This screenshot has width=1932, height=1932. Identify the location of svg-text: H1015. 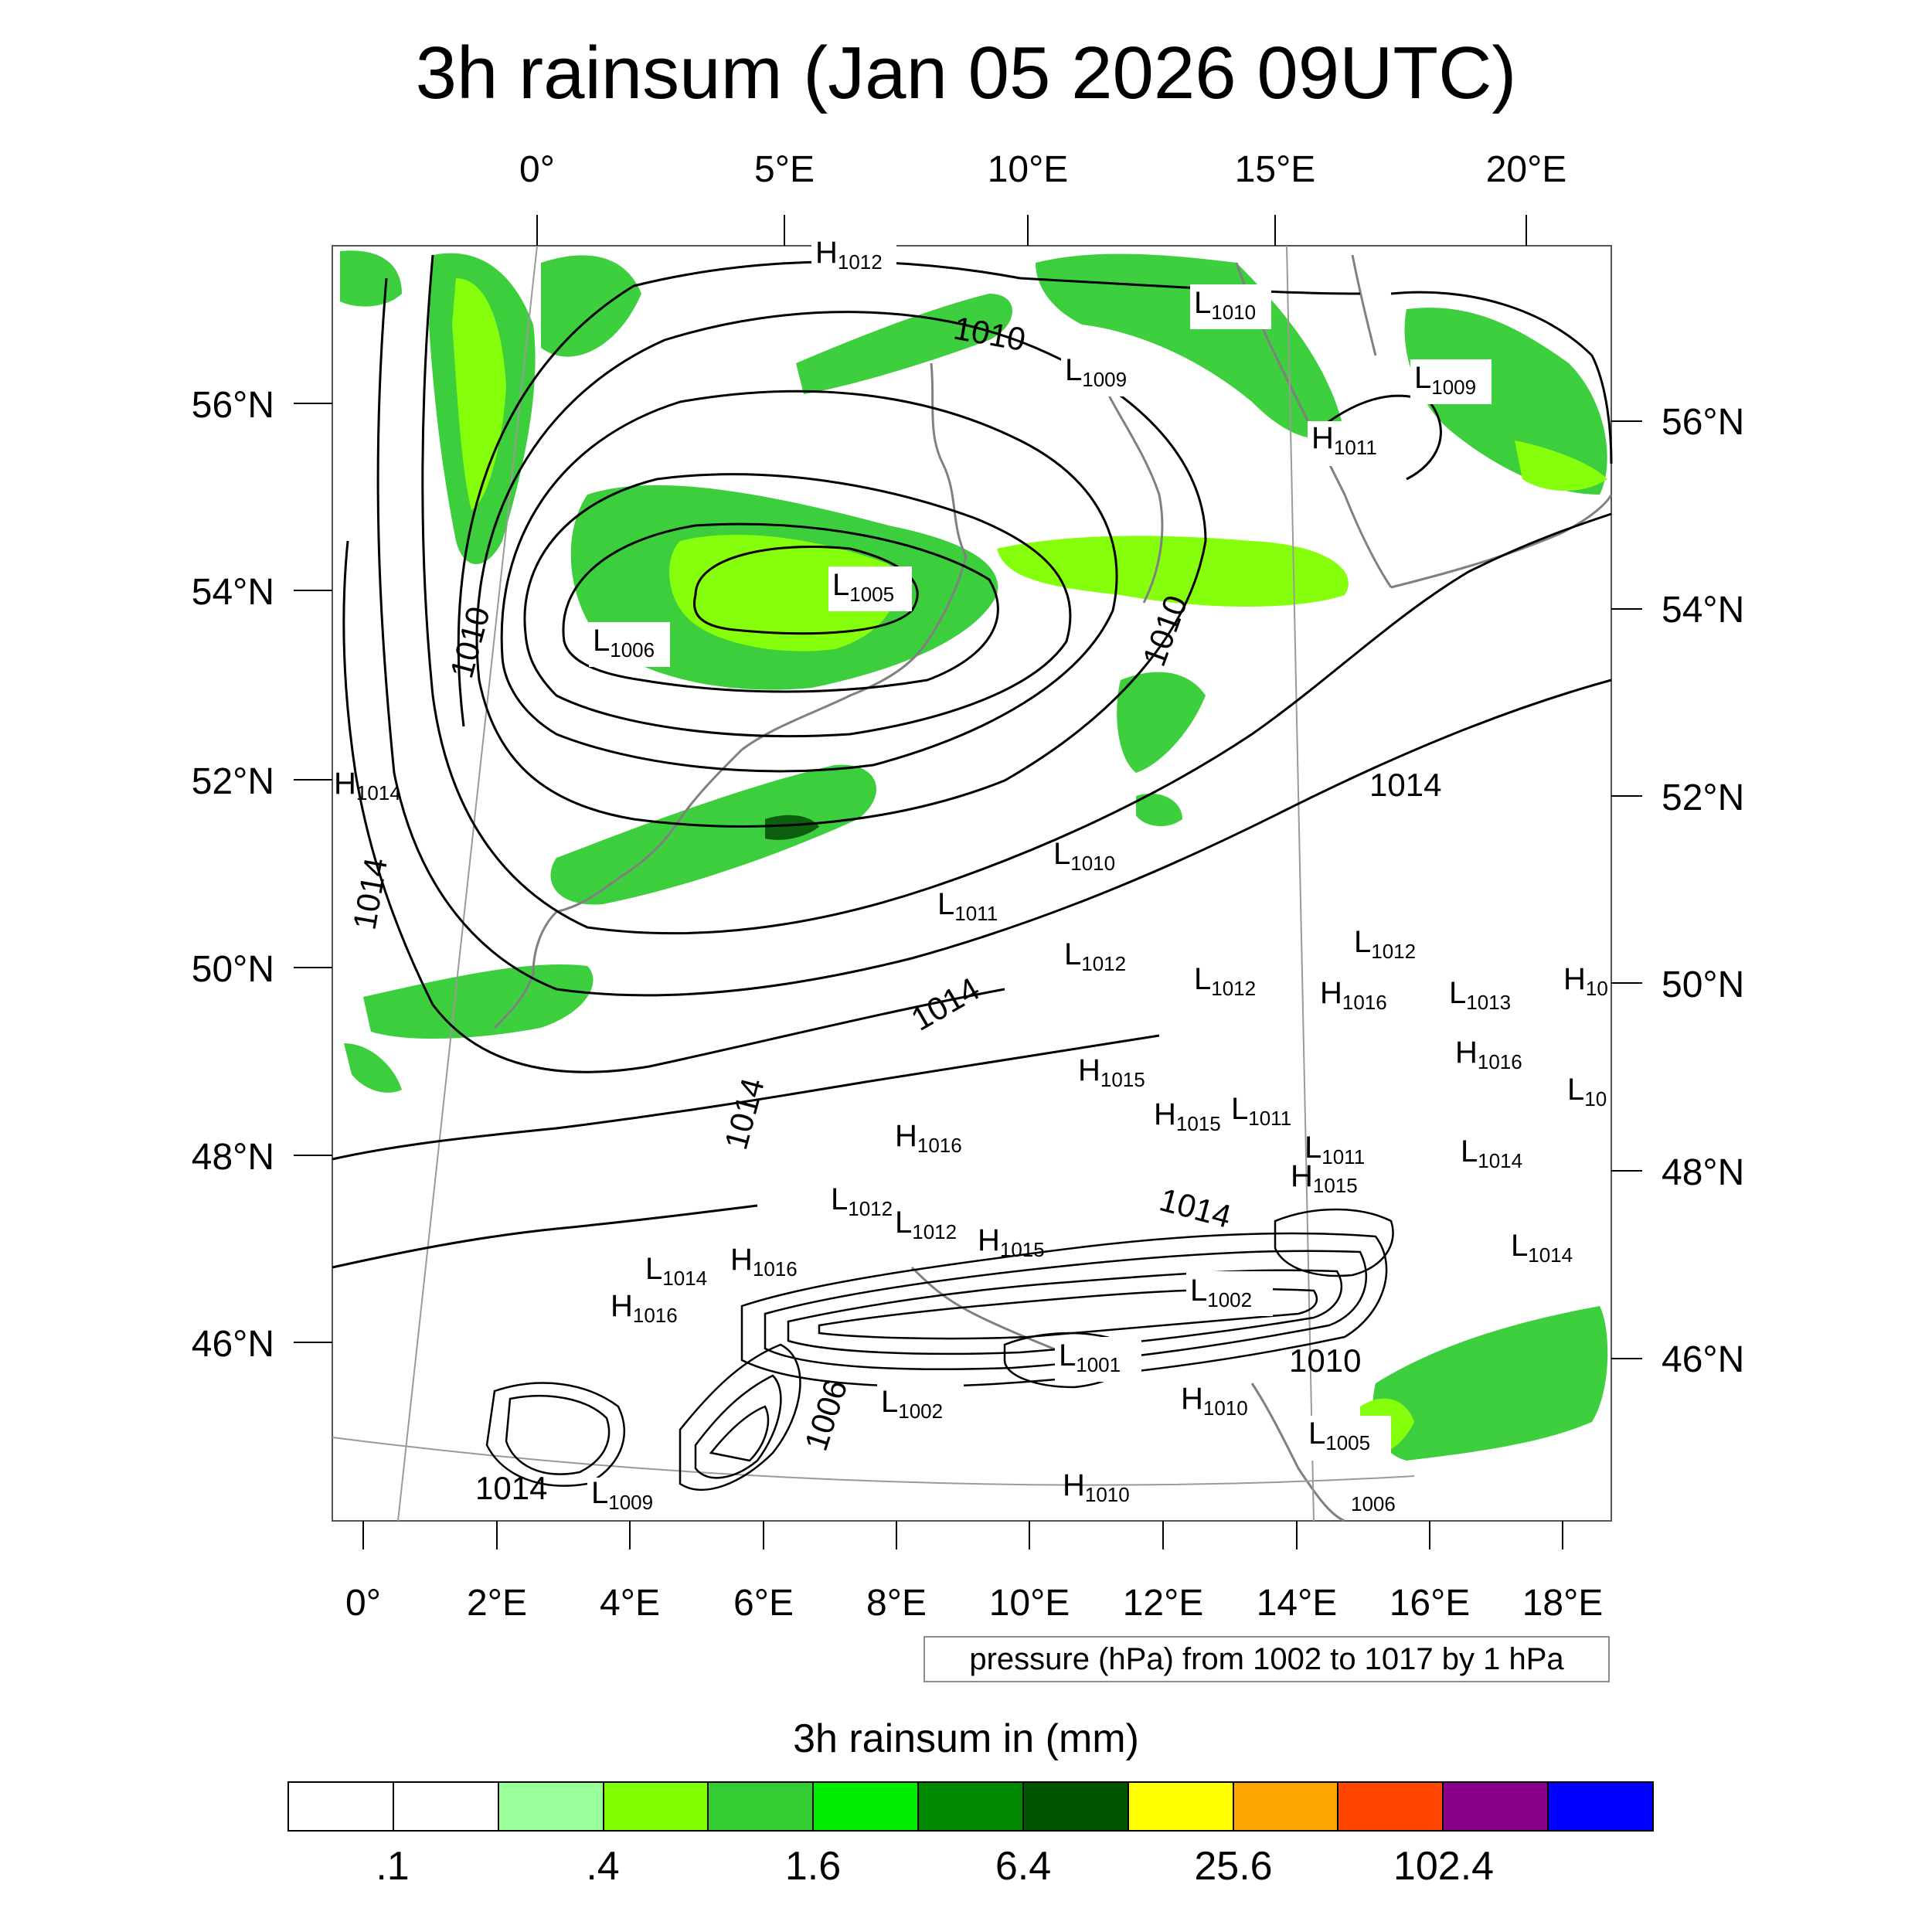
(1187, 1116).